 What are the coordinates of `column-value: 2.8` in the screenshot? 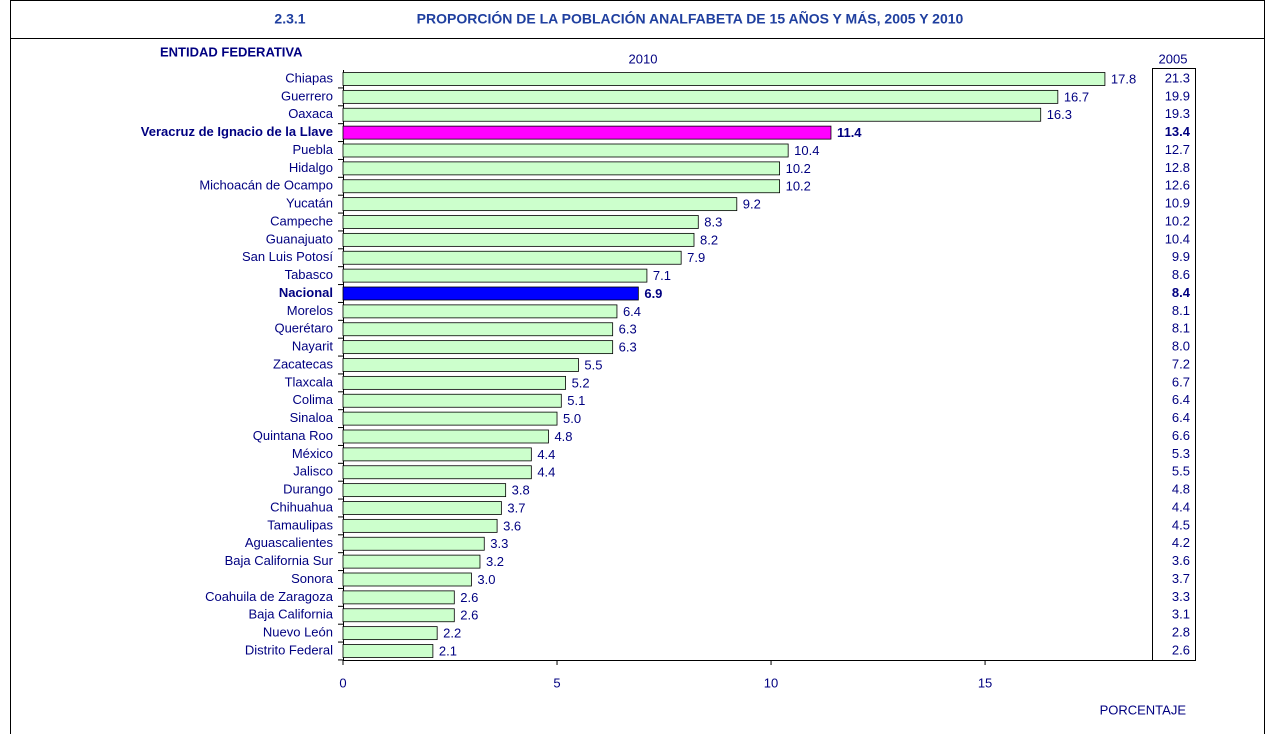 It's located at (1181, 632).